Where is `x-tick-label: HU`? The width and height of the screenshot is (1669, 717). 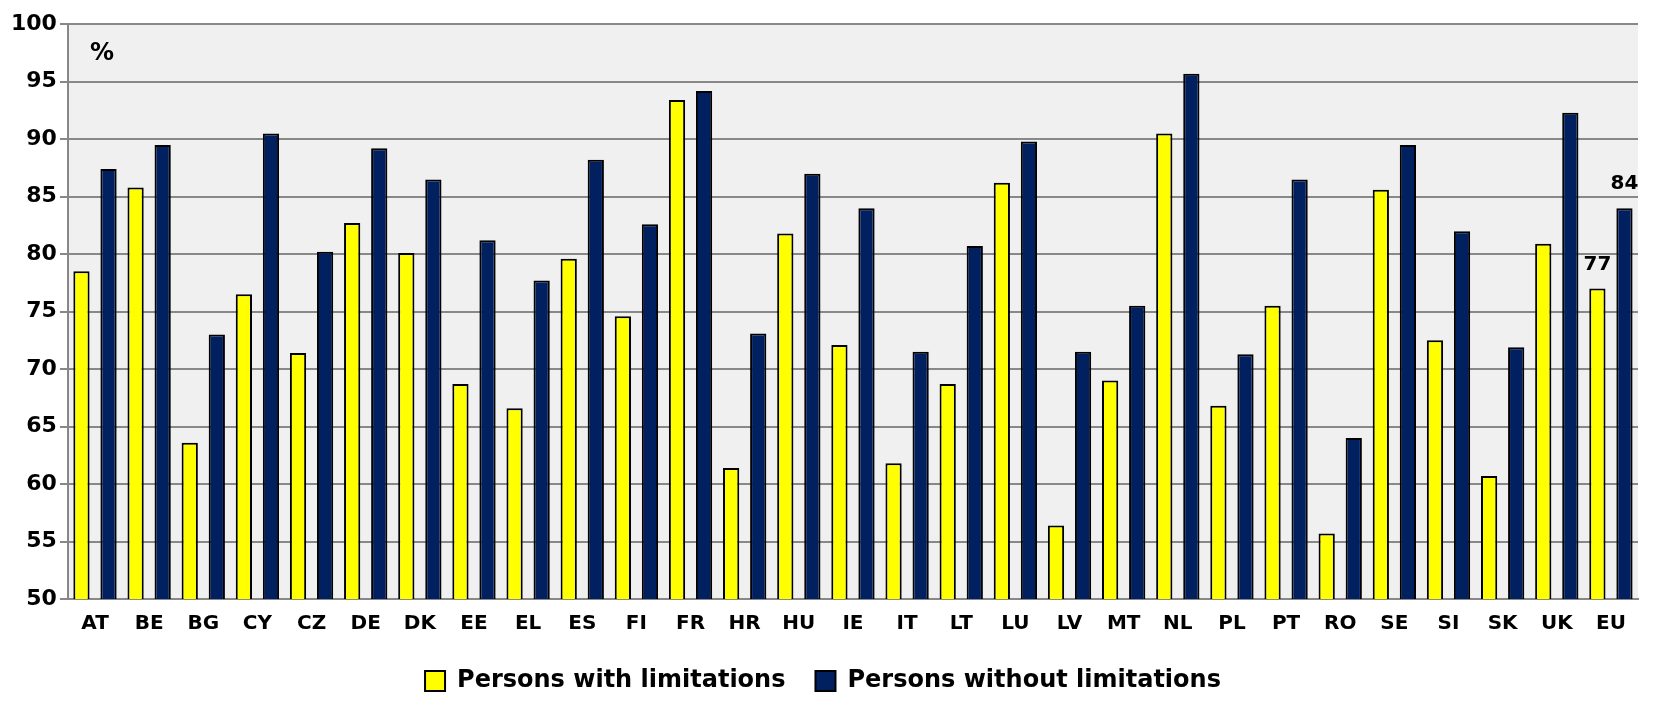 x-tick-label: HU is located at coordinates (799, 622).